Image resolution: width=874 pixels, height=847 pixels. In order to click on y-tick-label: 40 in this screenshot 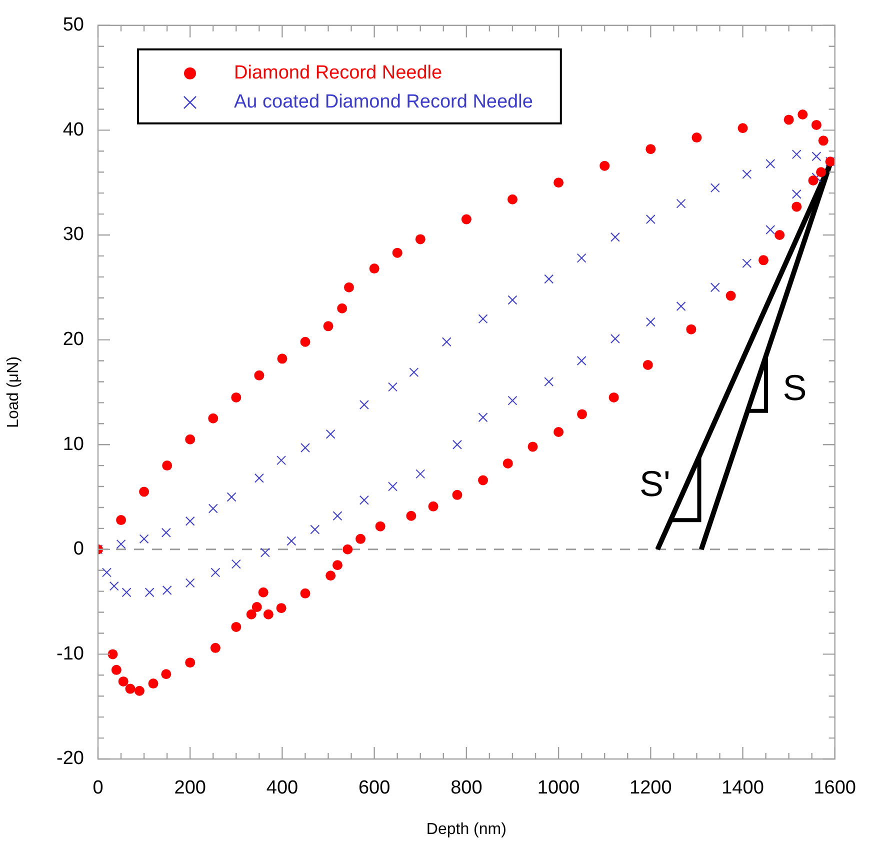, I will do `click(73, 129)`.